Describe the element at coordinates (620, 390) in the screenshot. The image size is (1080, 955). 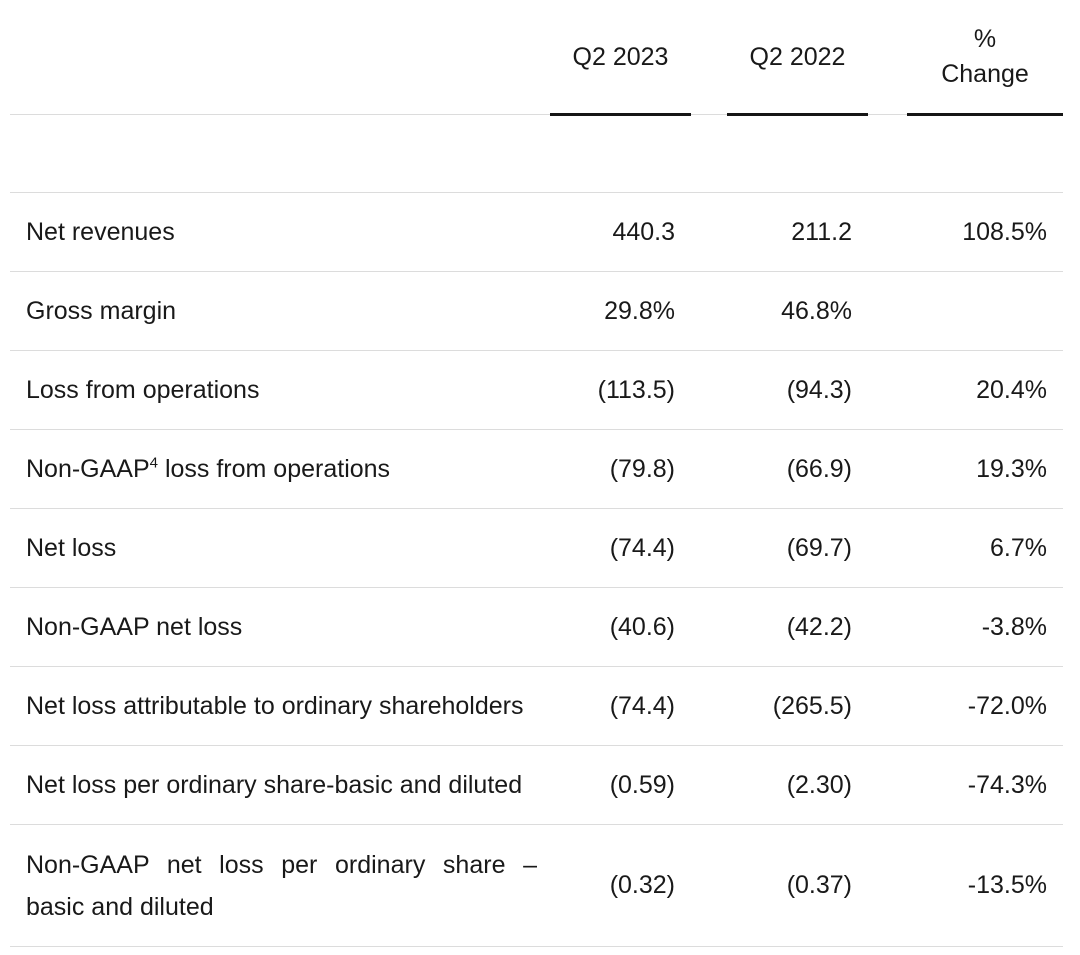
I see `value-q2-2023: (113.5)` at that location.